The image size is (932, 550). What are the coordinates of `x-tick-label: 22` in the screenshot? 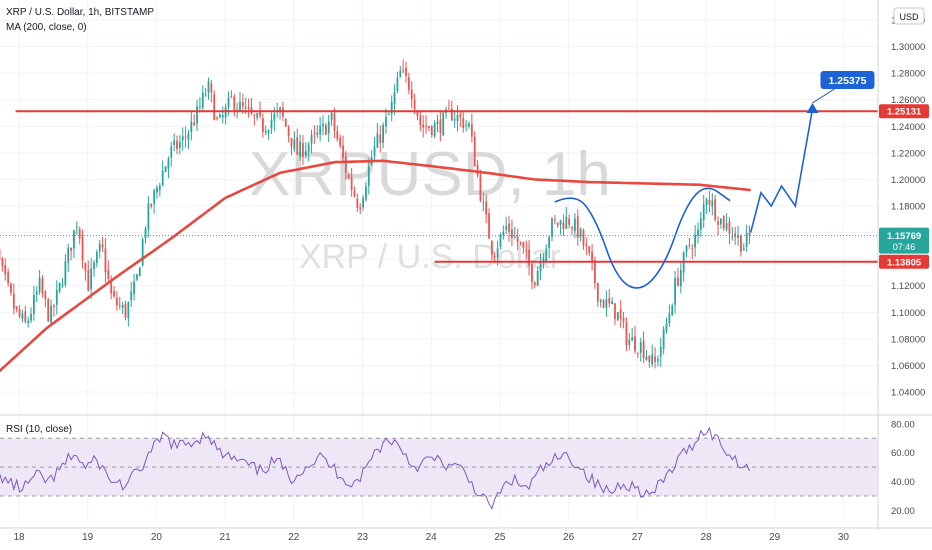 It's located at (294, 537).